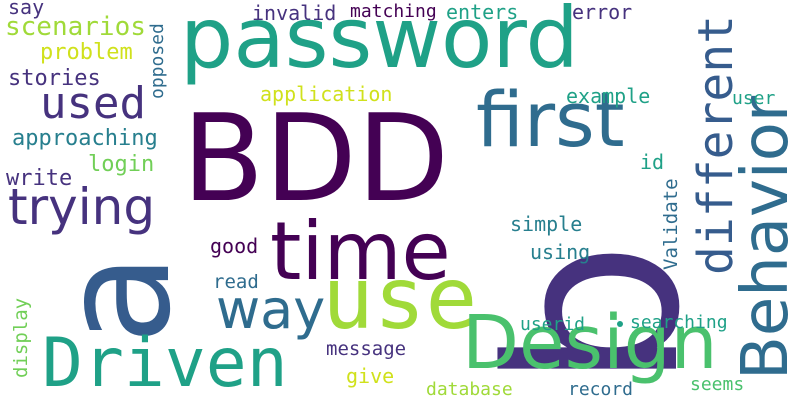  Describe the element at coordinates (482, 12) in the screenshot. I see `word-enters: enters` at that location.